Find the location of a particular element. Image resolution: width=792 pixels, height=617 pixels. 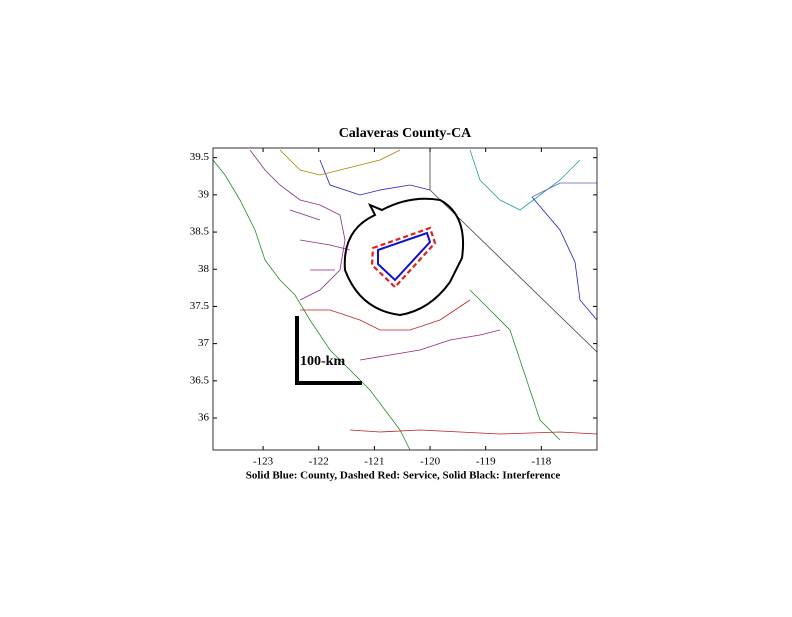

scale-bar is located at coordinates (328, 350).